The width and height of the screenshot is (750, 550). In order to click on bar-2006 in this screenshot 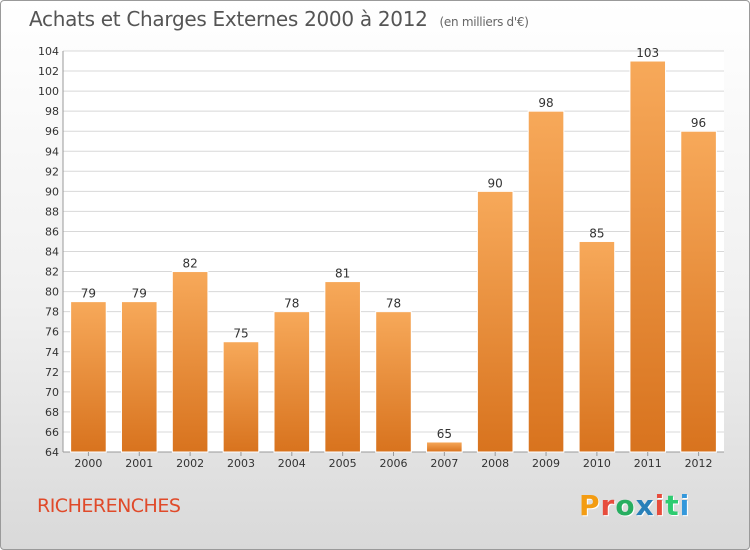, I will do `click(393, 382)`.